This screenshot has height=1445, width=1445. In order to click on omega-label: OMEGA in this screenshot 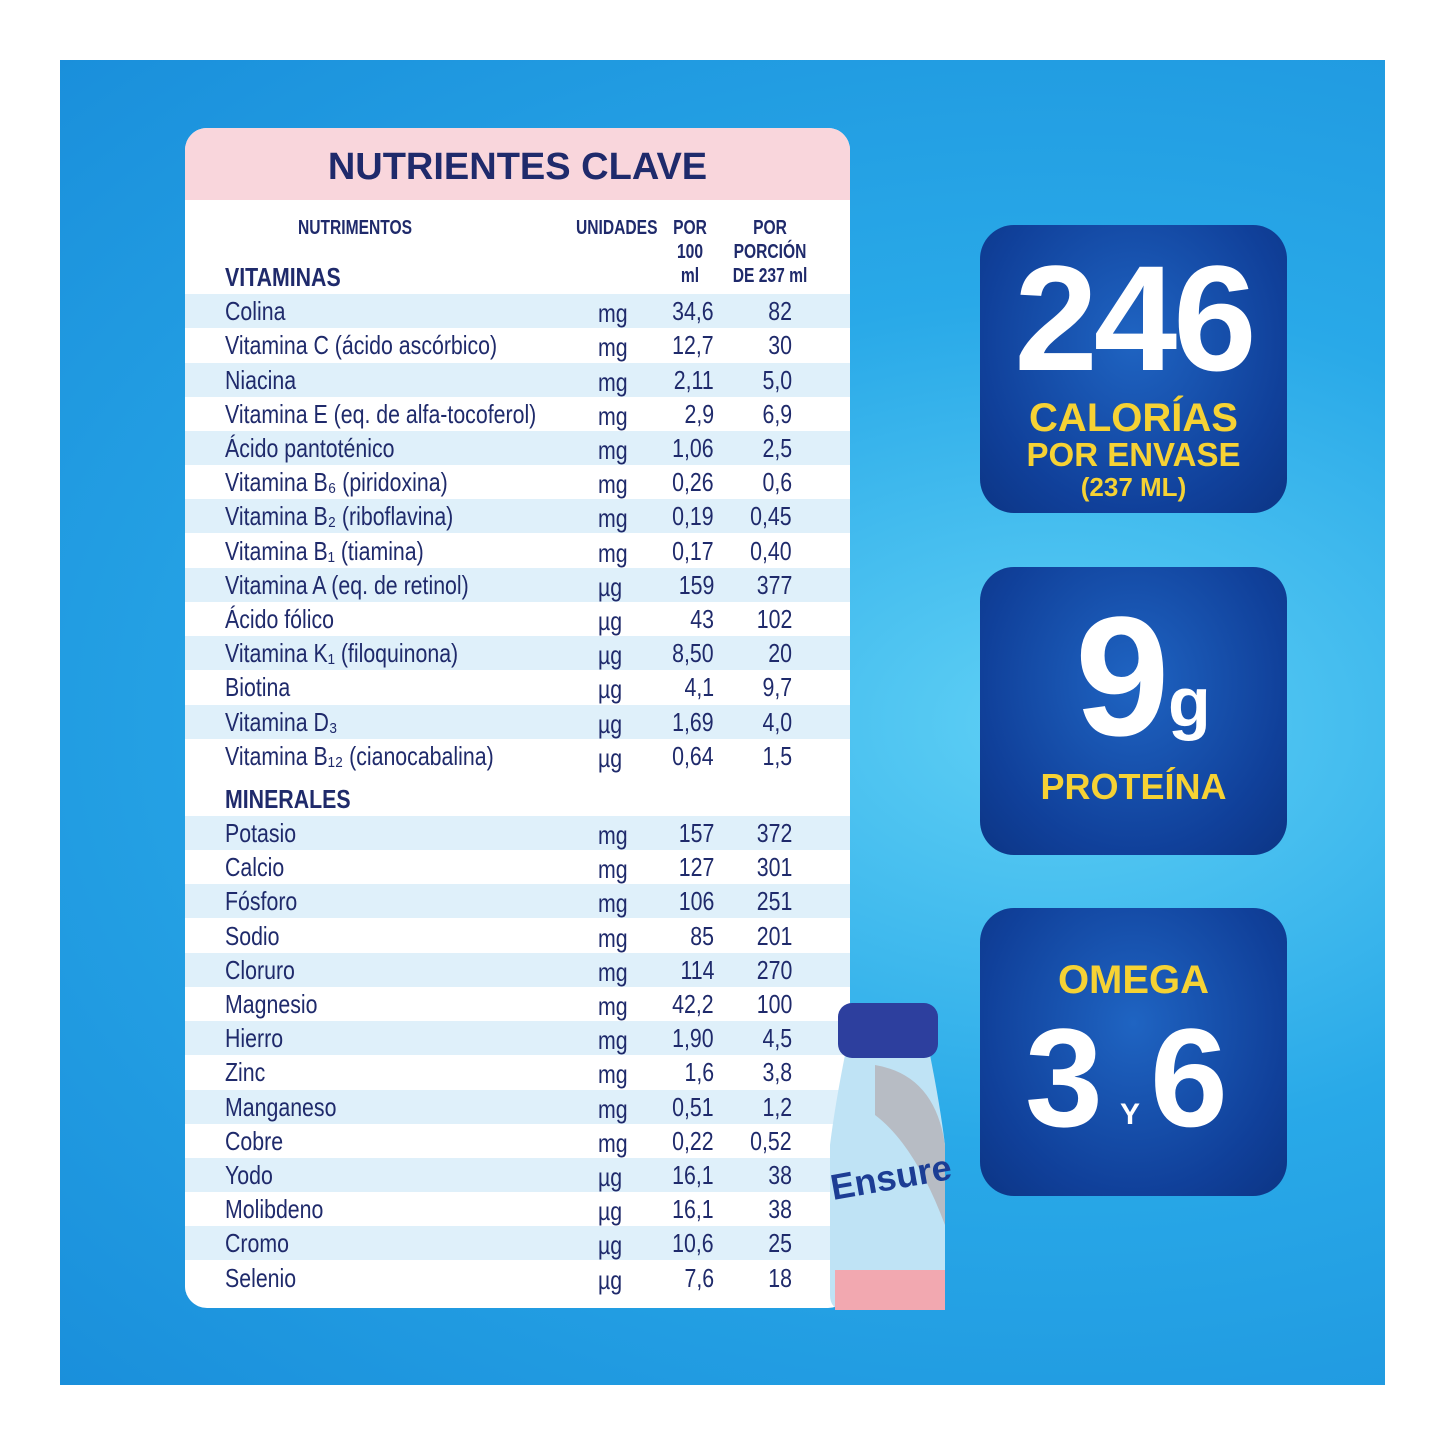, I will do `click(1133, 980)`.